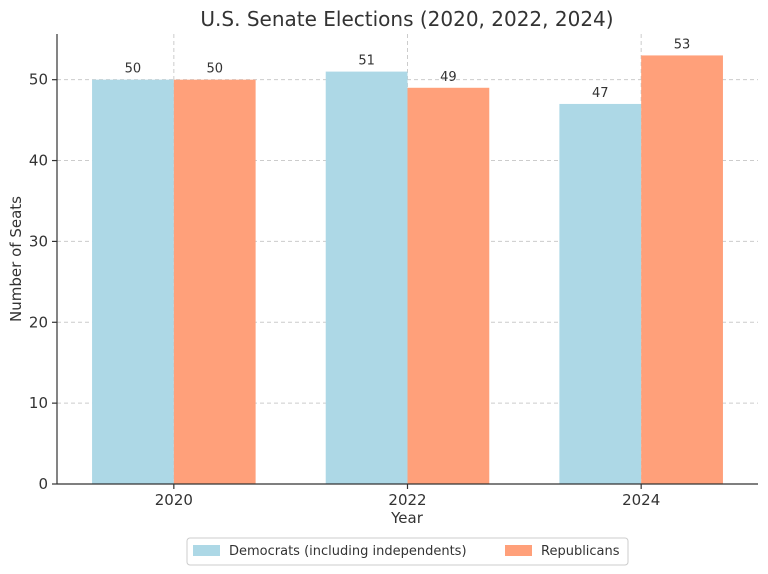 Image resolution: width=768 pixels, height=574 pixels. I want to click on bar-value-label: 51, so click(366, 61).